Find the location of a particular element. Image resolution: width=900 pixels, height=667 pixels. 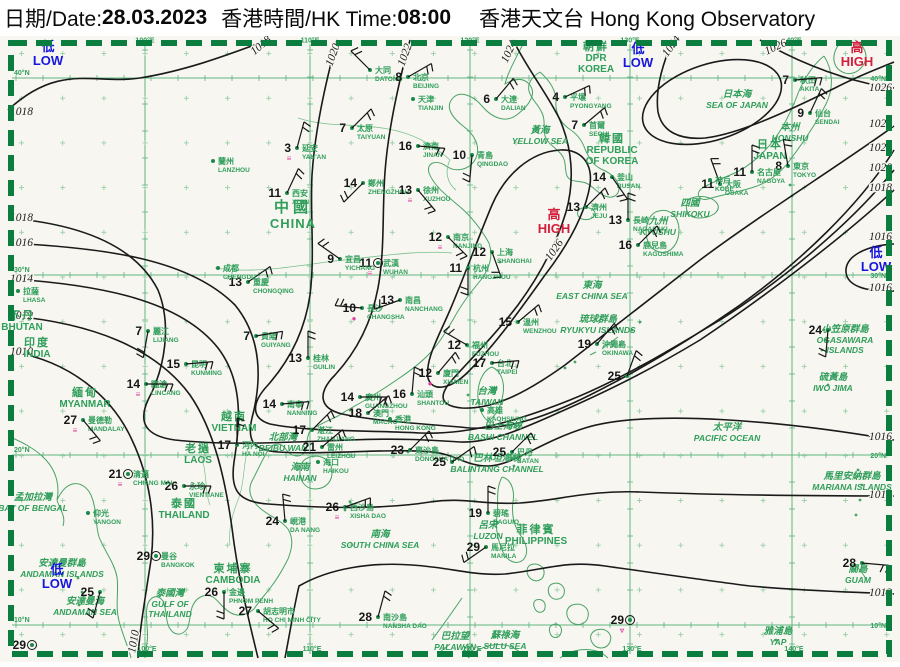

station-name-zh: 曼德勒 is located at coordinates (100, 420).